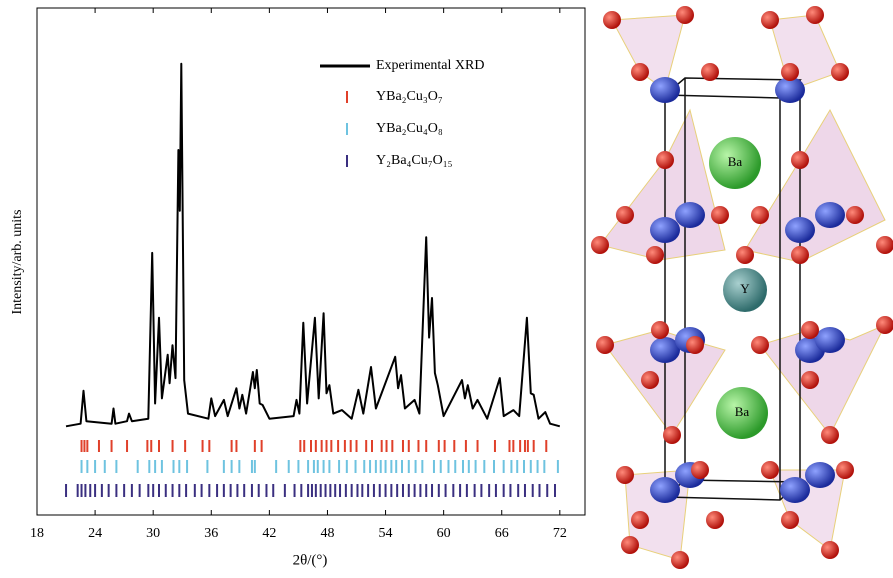 The width and height of the screenshot is (893, 578). Describe the element at coordinates (17, 262) in the screenshot. I see `y-axis-label: Intensity/arb. units` at that location.